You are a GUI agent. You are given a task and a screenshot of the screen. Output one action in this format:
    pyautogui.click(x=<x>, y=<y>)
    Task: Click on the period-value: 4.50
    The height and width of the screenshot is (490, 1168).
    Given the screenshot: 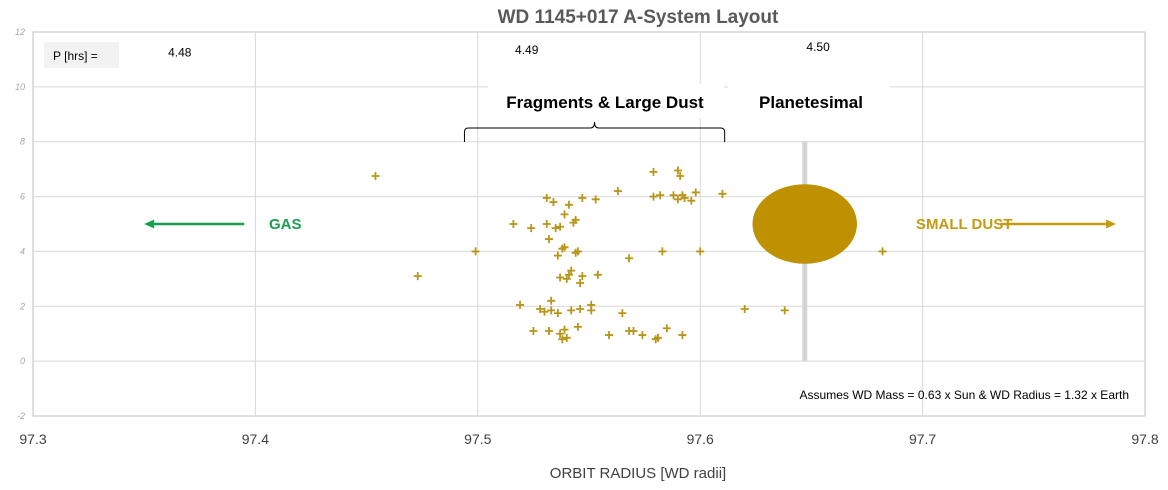 What is the action you would take?
    pyautogui.click(x=818, y=47)
    